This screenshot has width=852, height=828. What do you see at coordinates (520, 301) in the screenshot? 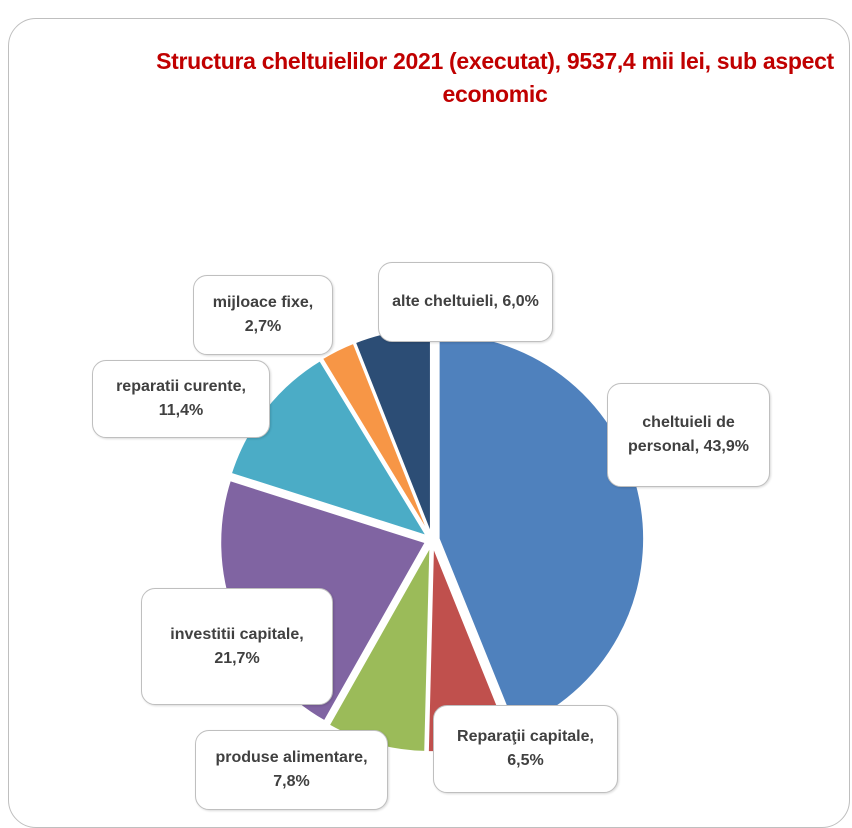
I see `value-label: 6,0%` at bounding box center [520, 301].